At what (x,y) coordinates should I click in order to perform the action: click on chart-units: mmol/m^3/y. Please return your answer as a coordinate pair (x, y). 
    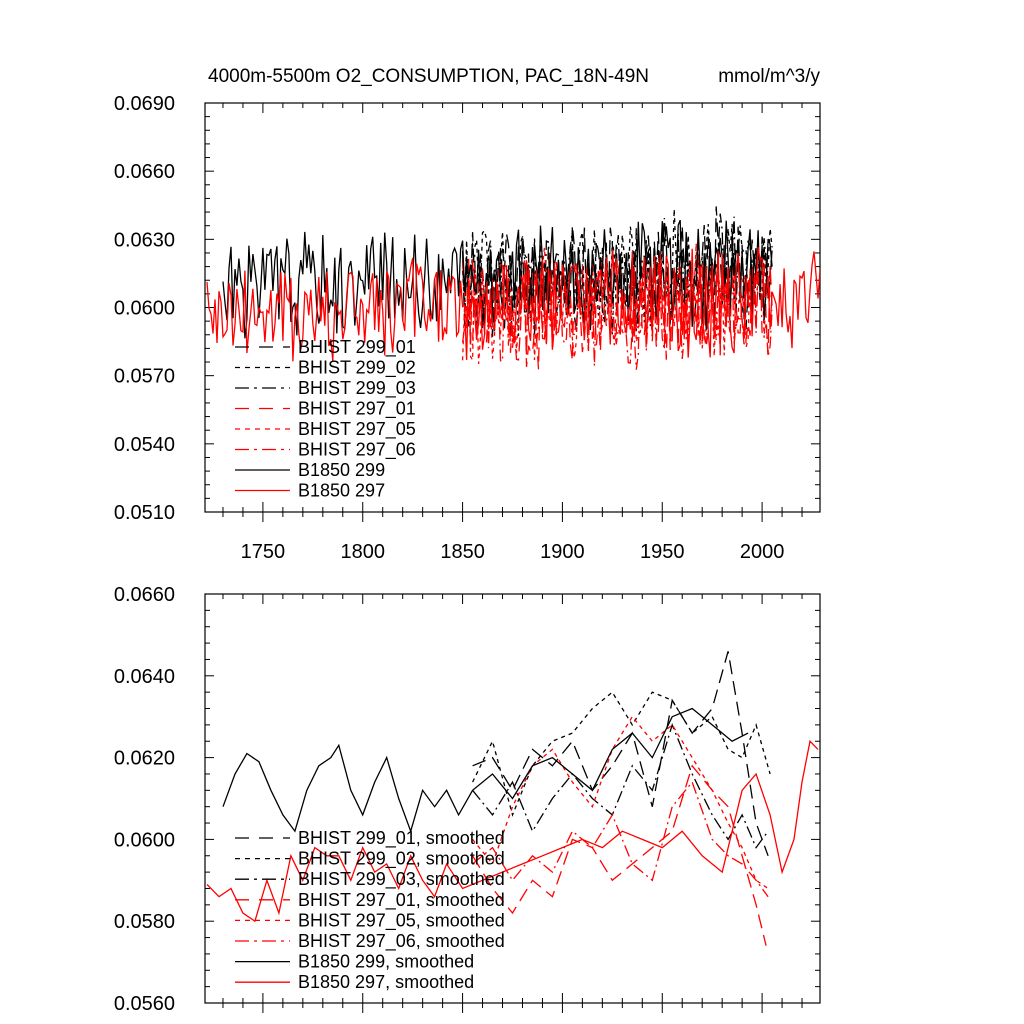
    Looking at the image, I should click on (769, 76).